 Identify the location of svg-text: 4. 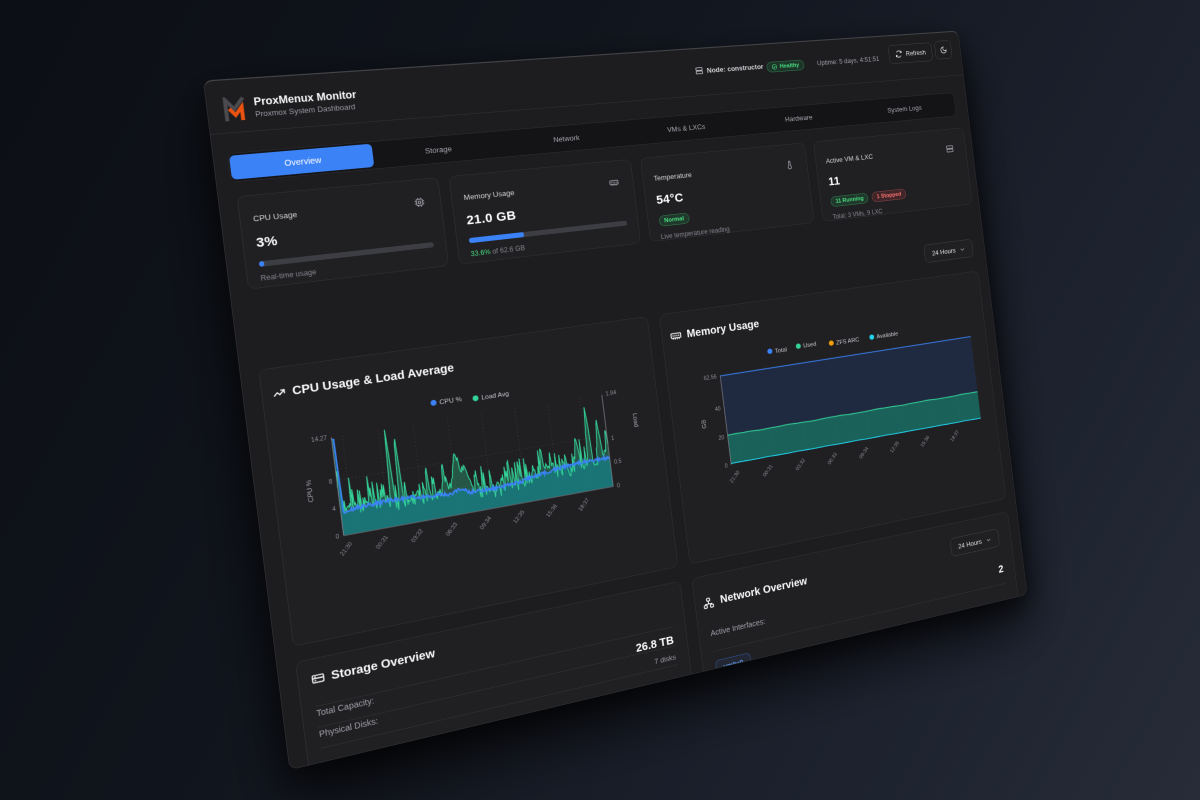
(334, 509).